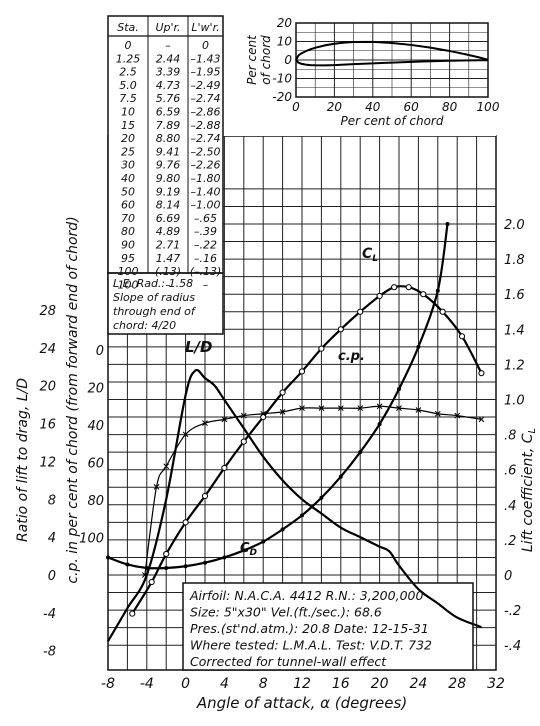  I want to click on x-tick: 0, so click(185, 684).